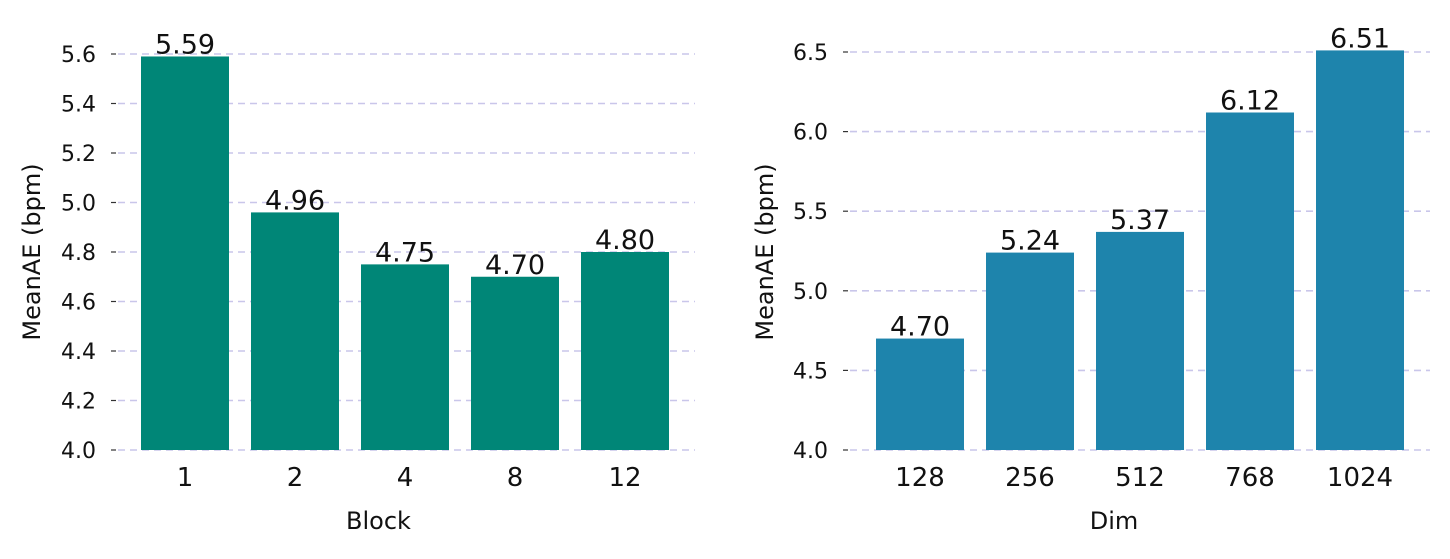 The image size is (1450, 559). Describe the element at coordinates (78, 303) in the screenshot. I see `y-tick-label: 4.6` at that location.